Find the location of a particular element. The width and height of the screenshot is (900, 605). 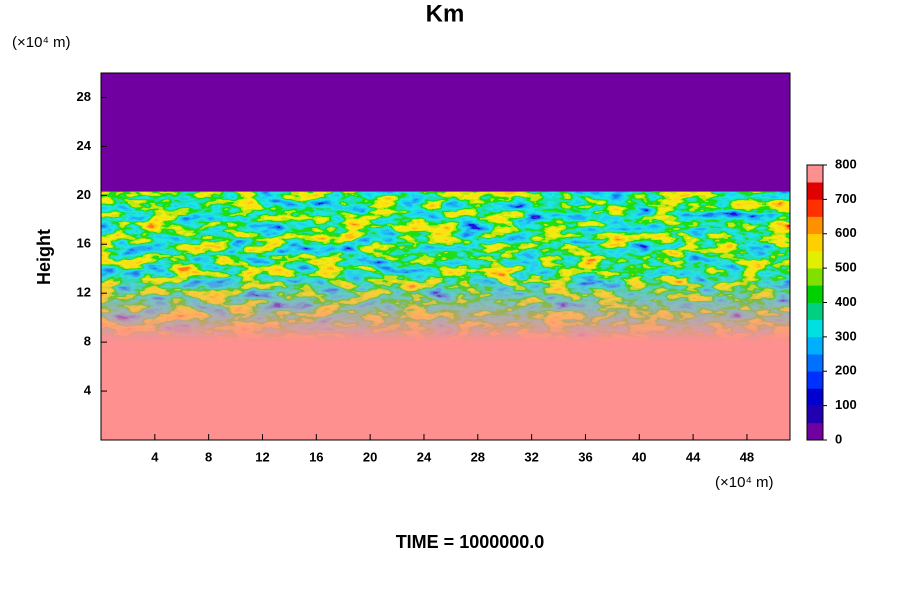

x-tick-label: 32 is located at coordinates (531, 456).